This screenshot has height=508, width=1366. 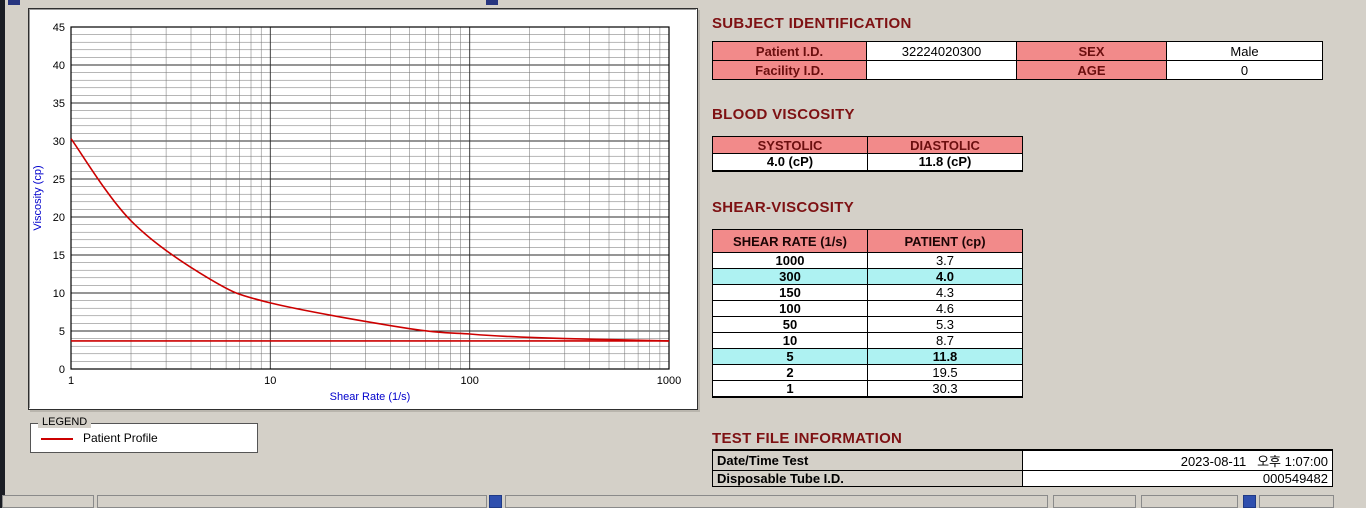 I want to click on patient-viscosity-cell: 4.3, so click(x=945, y=292).